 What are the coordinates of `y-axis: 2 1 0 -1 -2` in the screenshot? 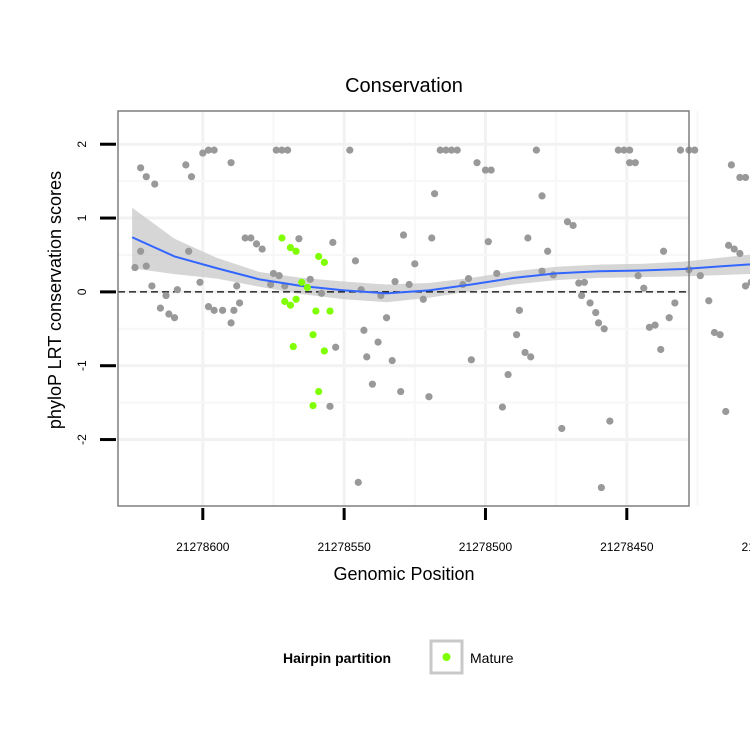 It's located at (95, 293).